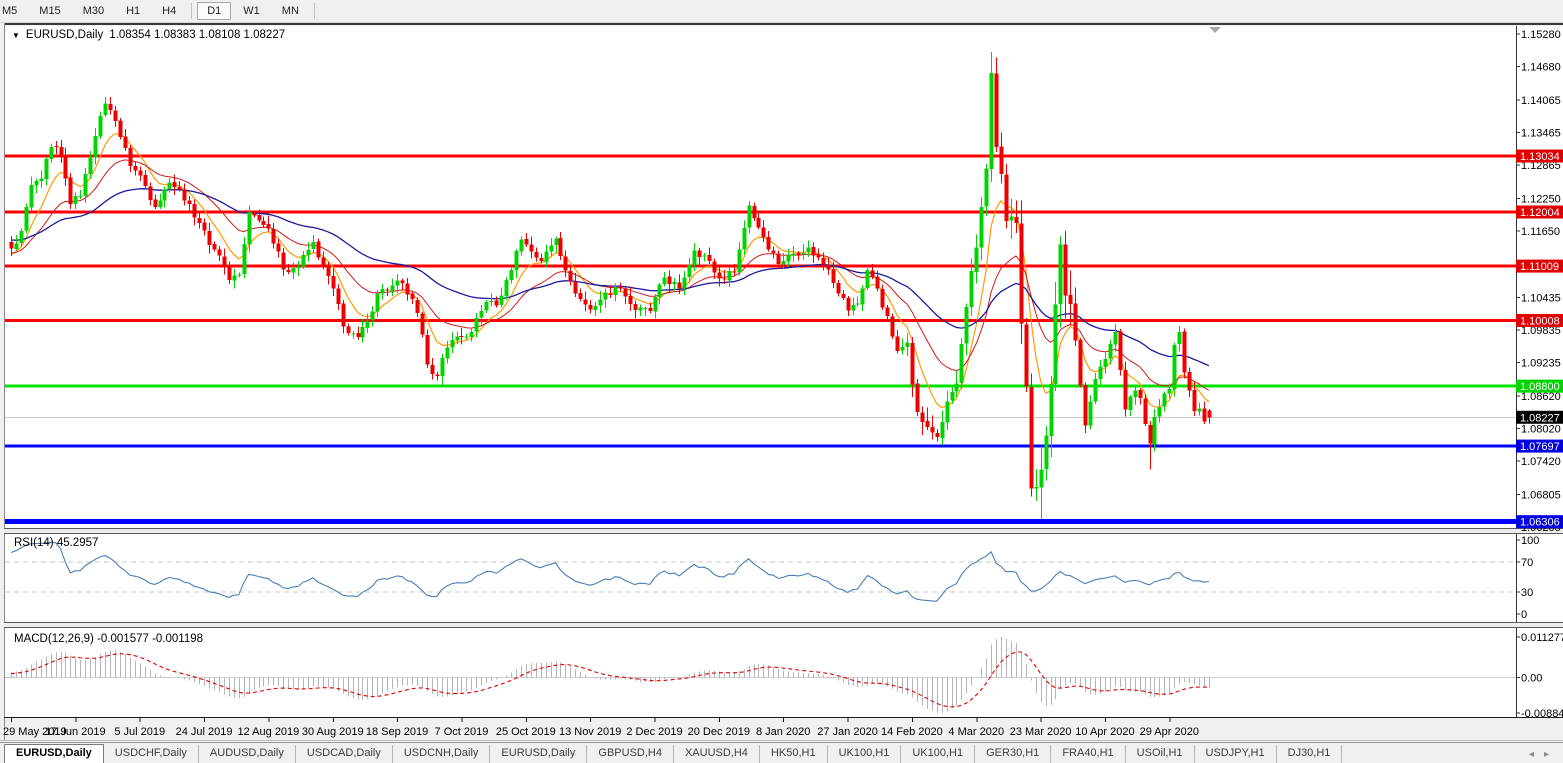 This screenshot has height=763, width=1563. What do you see at coordinates (151, 754) in the screenshot?
I see `chart-tab-usdchf-daily: USDCHF,Daily` at bounding box center [151, 754].